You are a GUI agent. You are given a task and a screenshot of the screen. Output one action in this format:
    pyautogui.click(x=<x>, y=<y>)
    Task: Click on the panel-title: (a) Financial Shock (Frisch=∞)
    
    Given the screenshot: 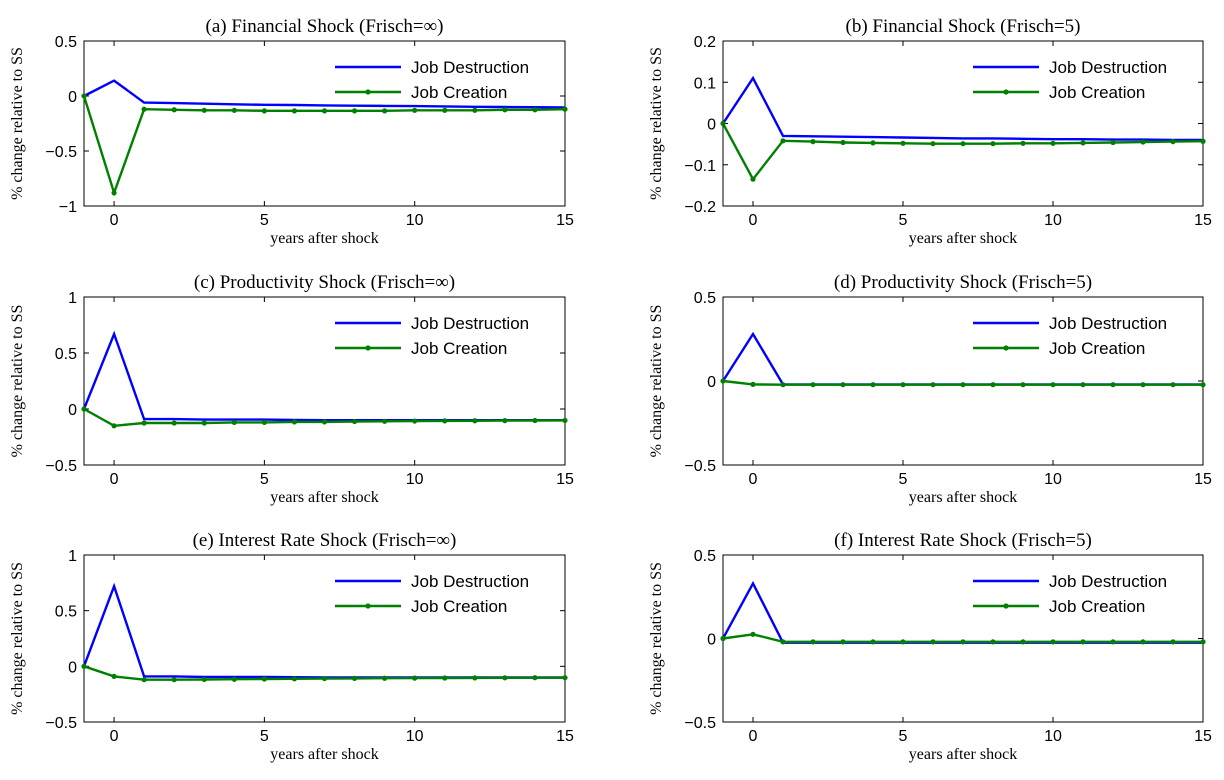 What is the action you would take?
    pyautogui.click(x=325, y=26)
    